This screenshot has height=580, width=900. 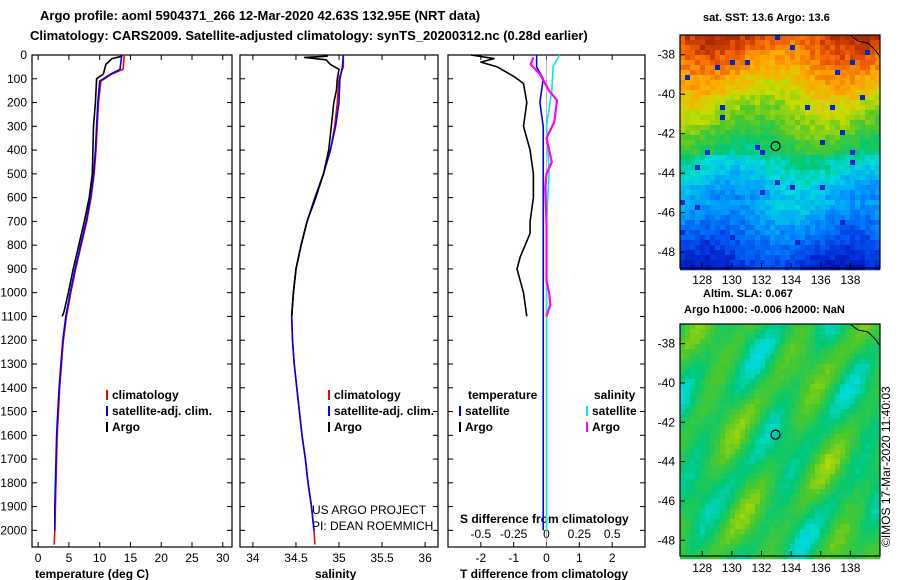 I want to click on map-xtick-label: 128, so click(x=702, y=568).